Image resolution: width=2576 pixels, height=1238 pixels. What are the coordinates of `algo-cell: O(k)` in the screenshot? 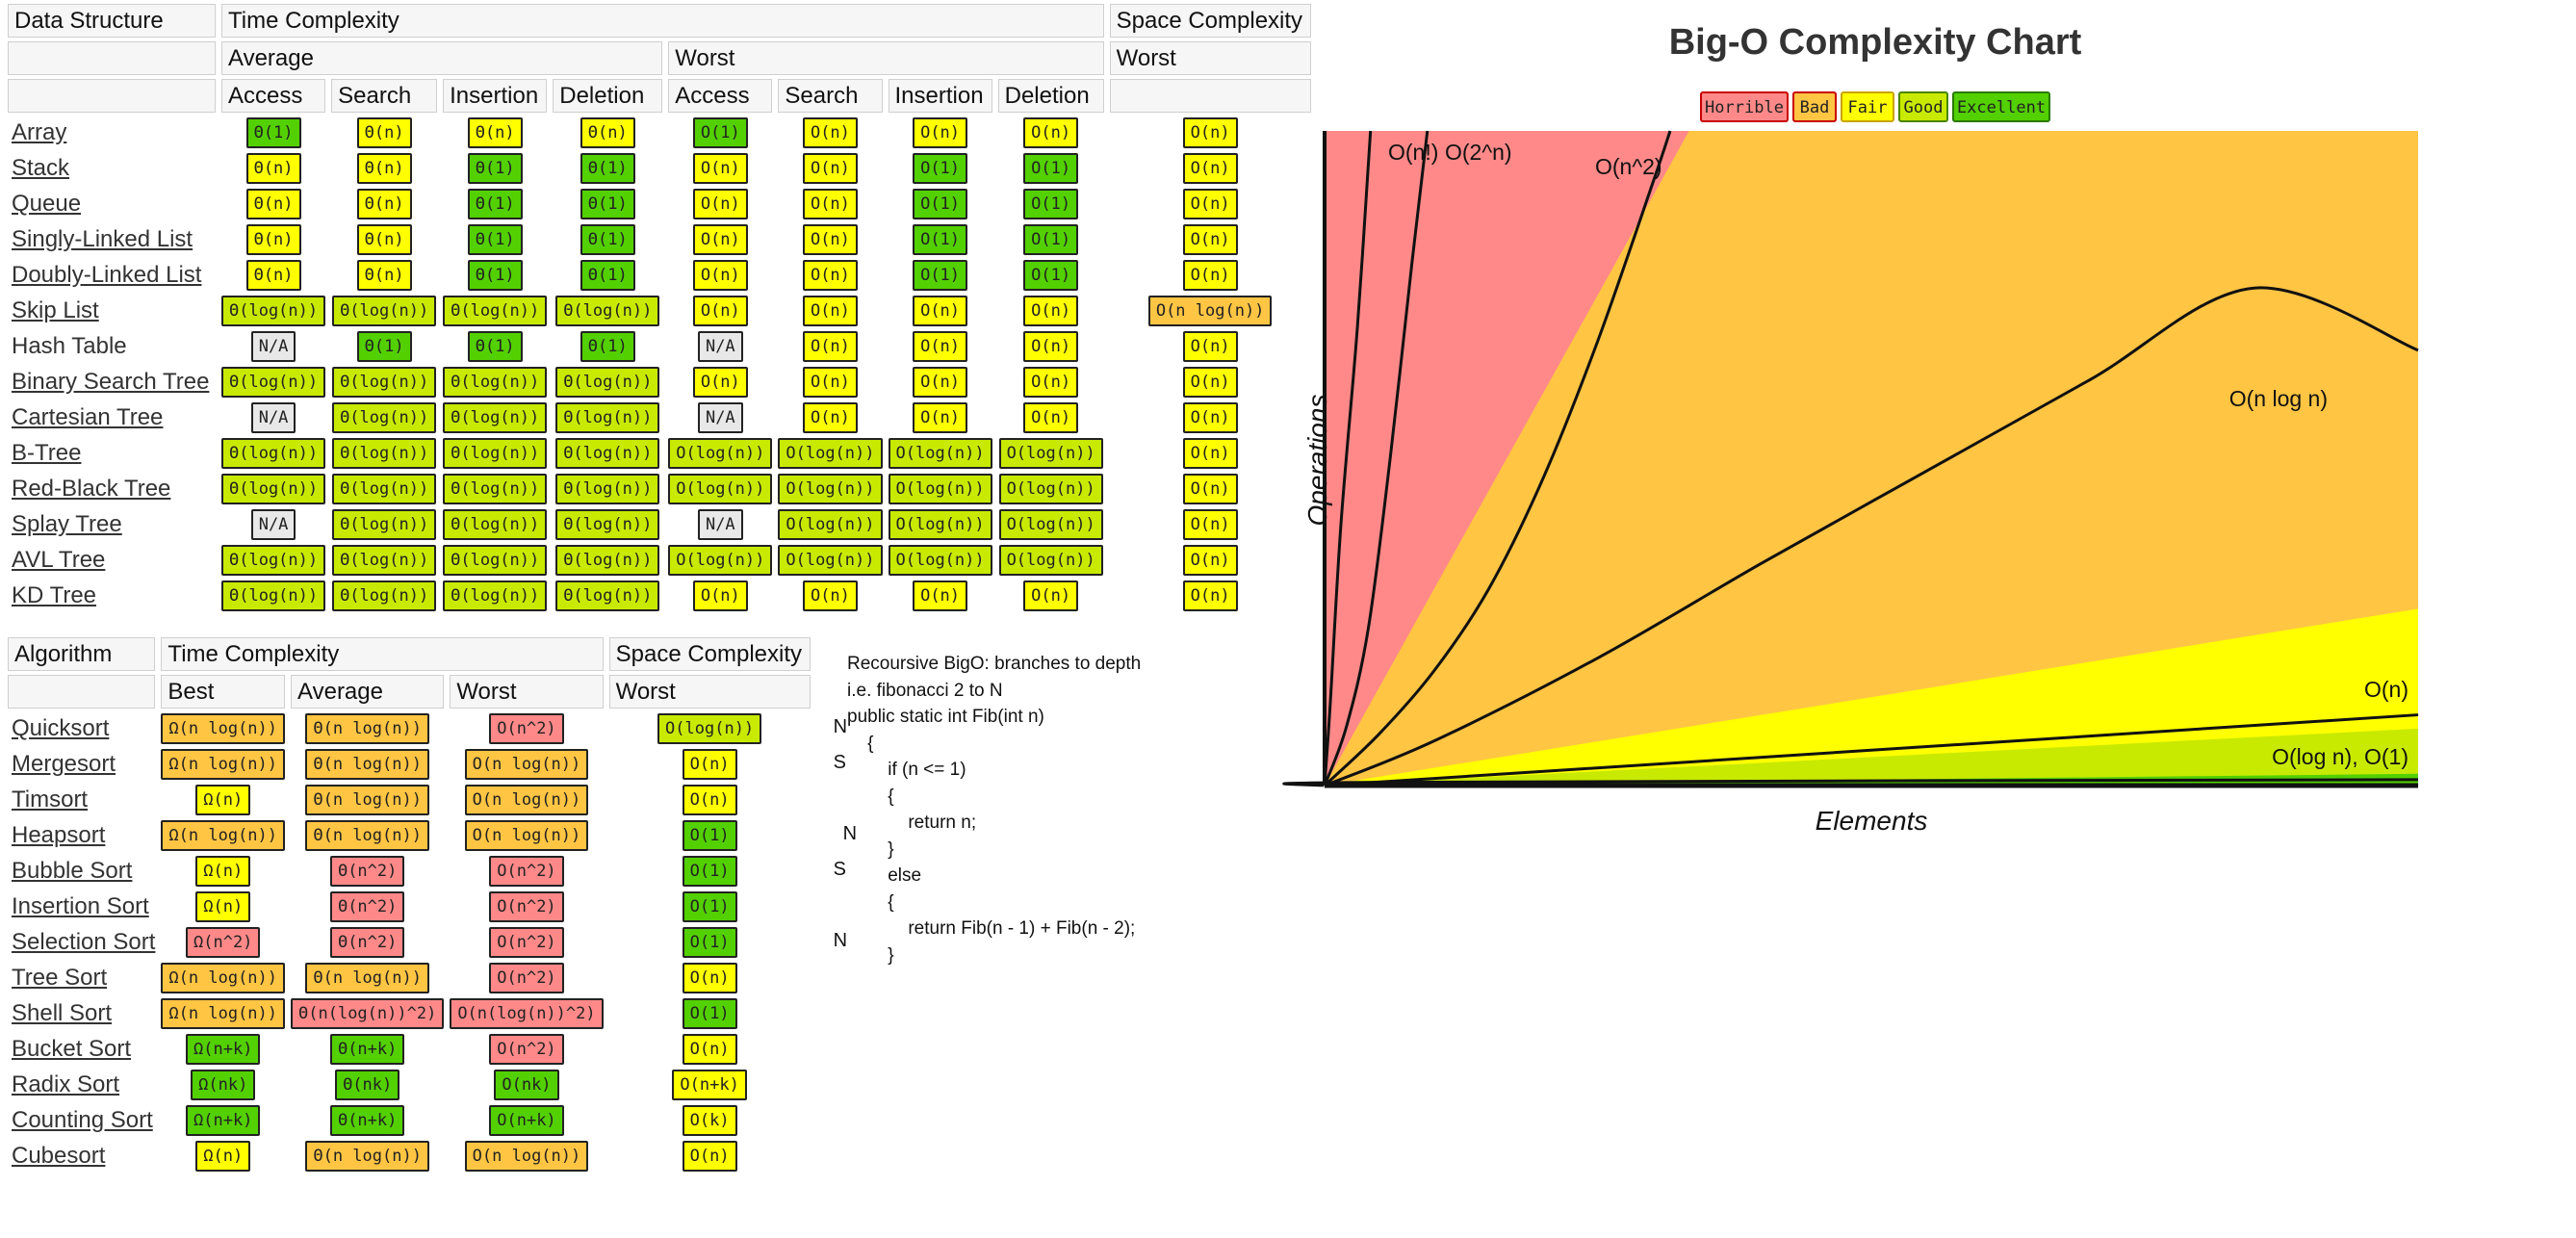 It's located at (710, 1120).